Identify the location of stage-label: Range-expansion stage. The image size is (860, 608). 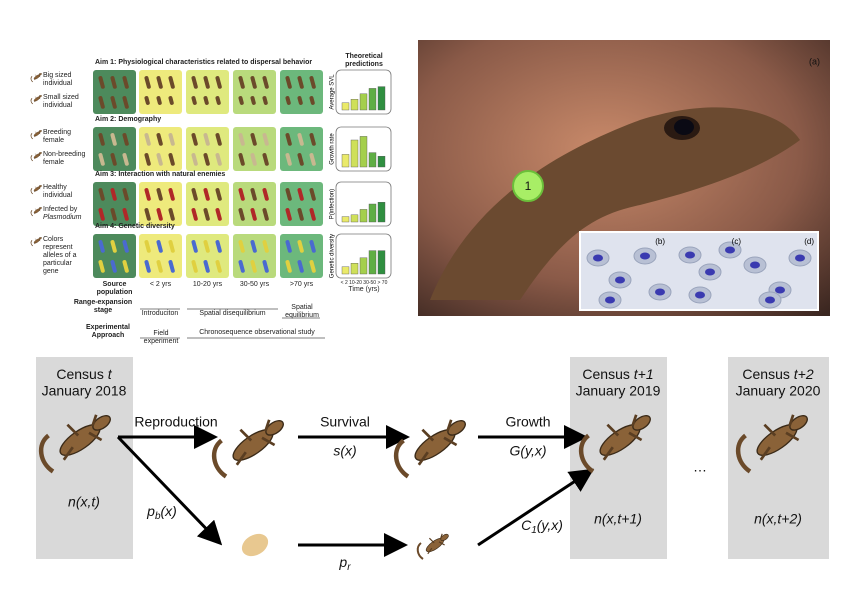
(103, 306).